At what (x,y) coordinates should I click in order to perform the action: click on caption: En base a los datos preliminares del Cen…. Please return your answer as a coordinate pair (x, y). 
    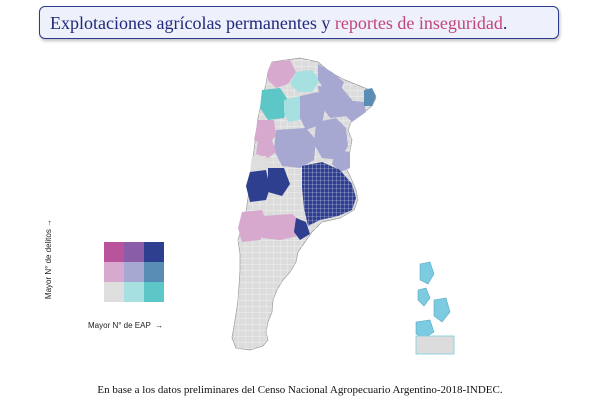
    Looking at the image, I should click on (300, 390).